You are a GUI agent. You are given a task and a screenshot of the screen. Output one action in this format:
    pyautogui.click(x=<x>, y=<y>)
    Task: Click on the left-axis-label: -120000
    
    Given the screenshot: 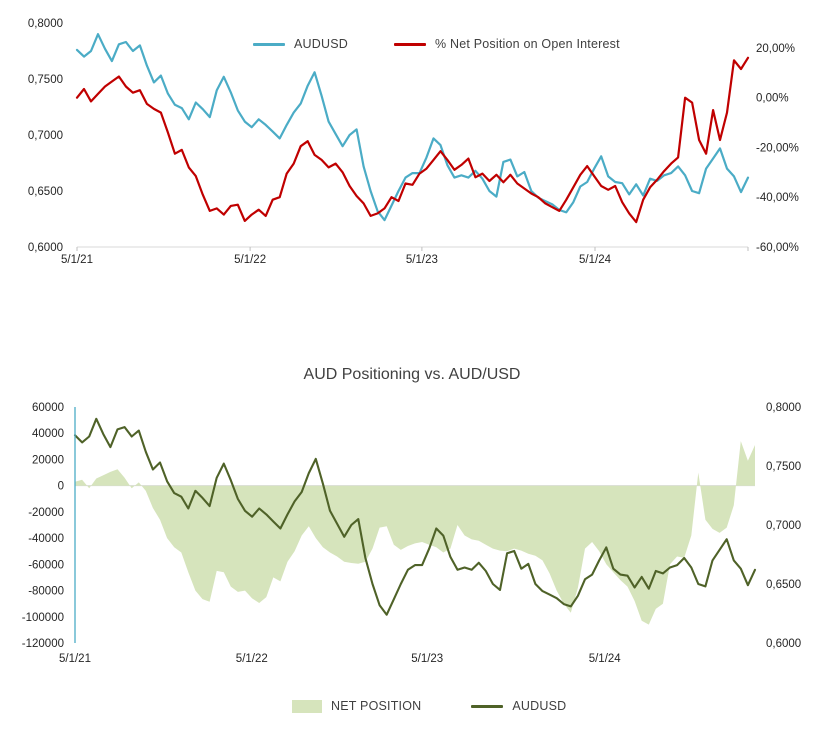 What is the action you would take?
    pyautogui.click(x=43, y=644)
    